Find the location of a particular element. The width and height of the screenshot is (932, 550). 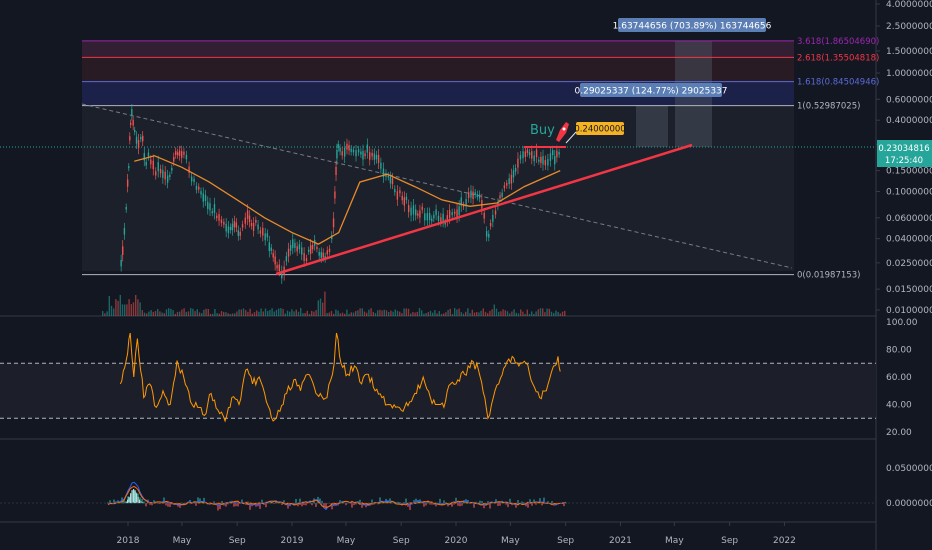

rsi-axis-tick: 100.00 is located at coordinates (902, 323).